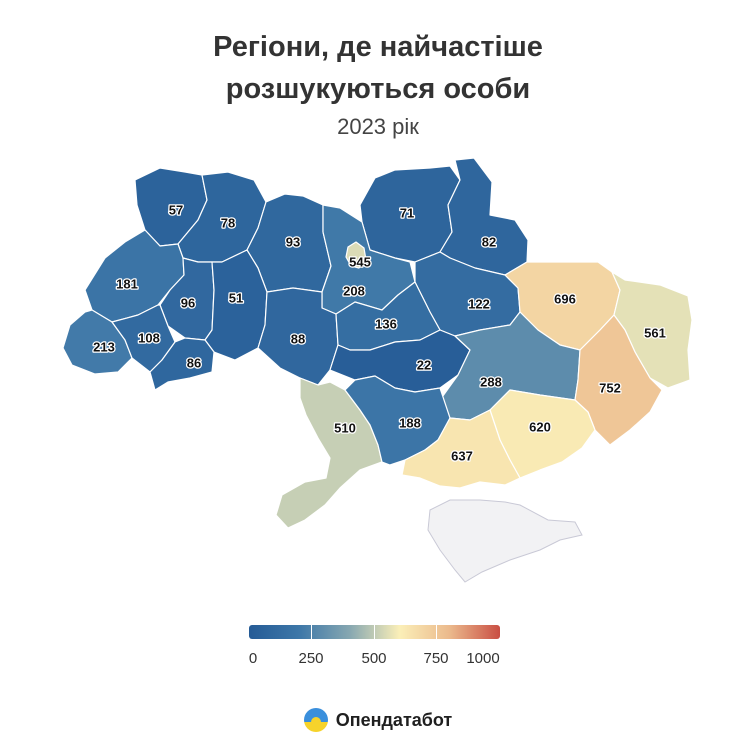 This screenshot has height=756, width=756. I want to click on label-kharkiv: 696, so click(565, 298).